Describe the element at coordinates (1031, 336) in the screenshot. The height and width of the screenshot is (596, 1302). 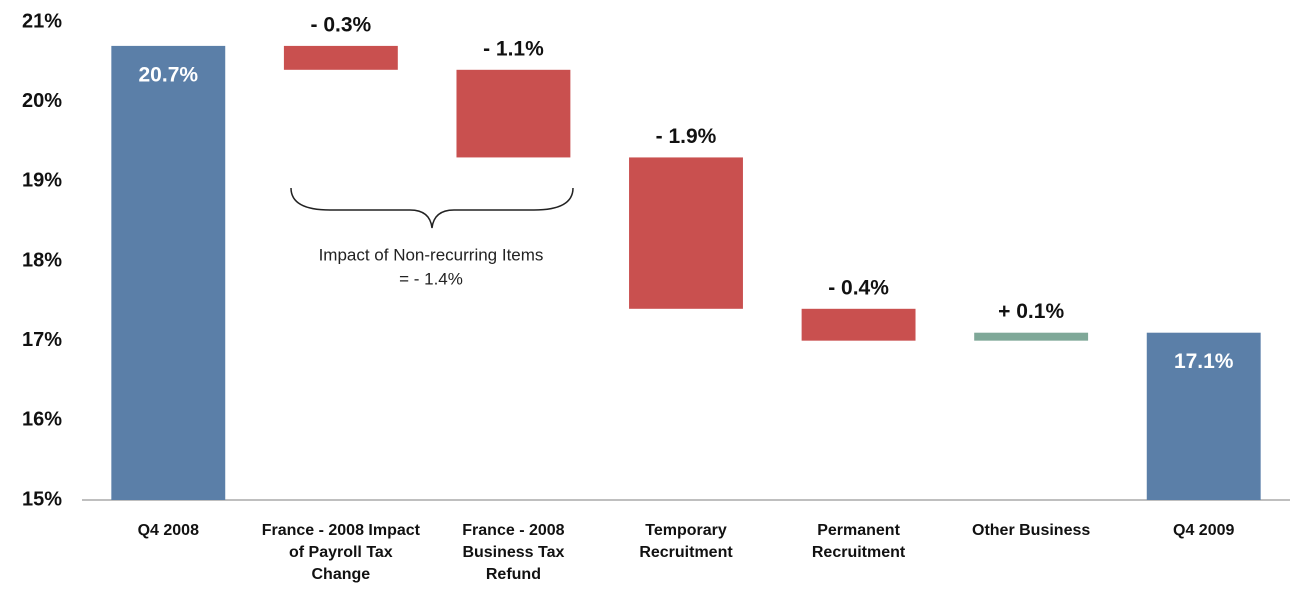
I see `increase-bar` at that location.